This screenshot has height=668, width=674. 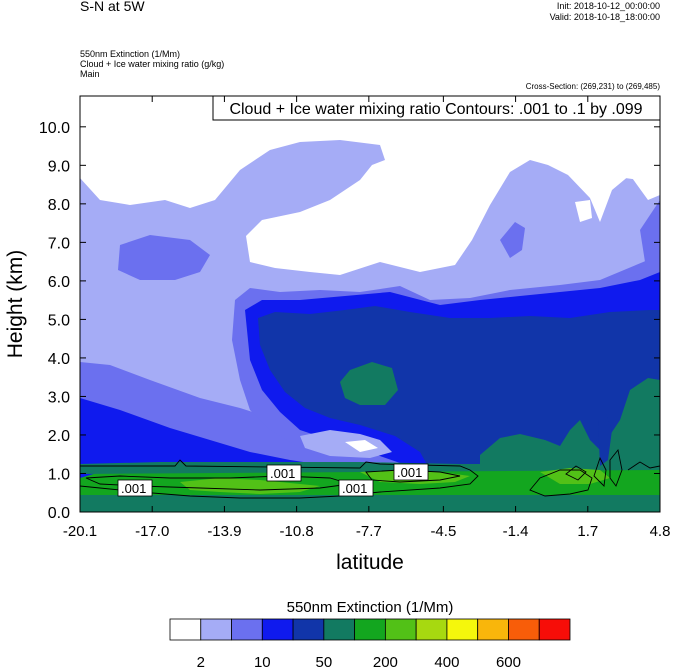 I want to click on teal-low-layer, so click(x=370, y=467).